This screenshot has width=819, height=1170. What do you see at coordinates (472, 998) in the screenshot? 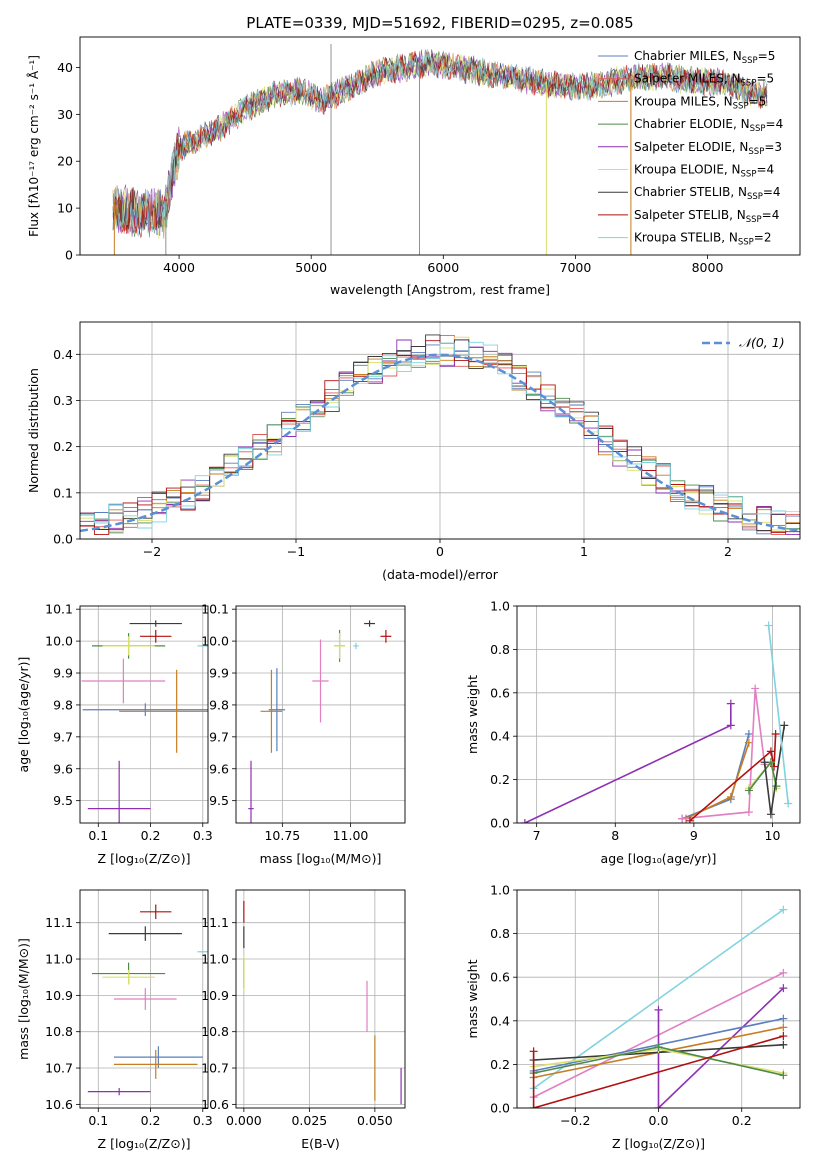
I see `y-axis-label: mass weight` at bounding box center [472, 998].